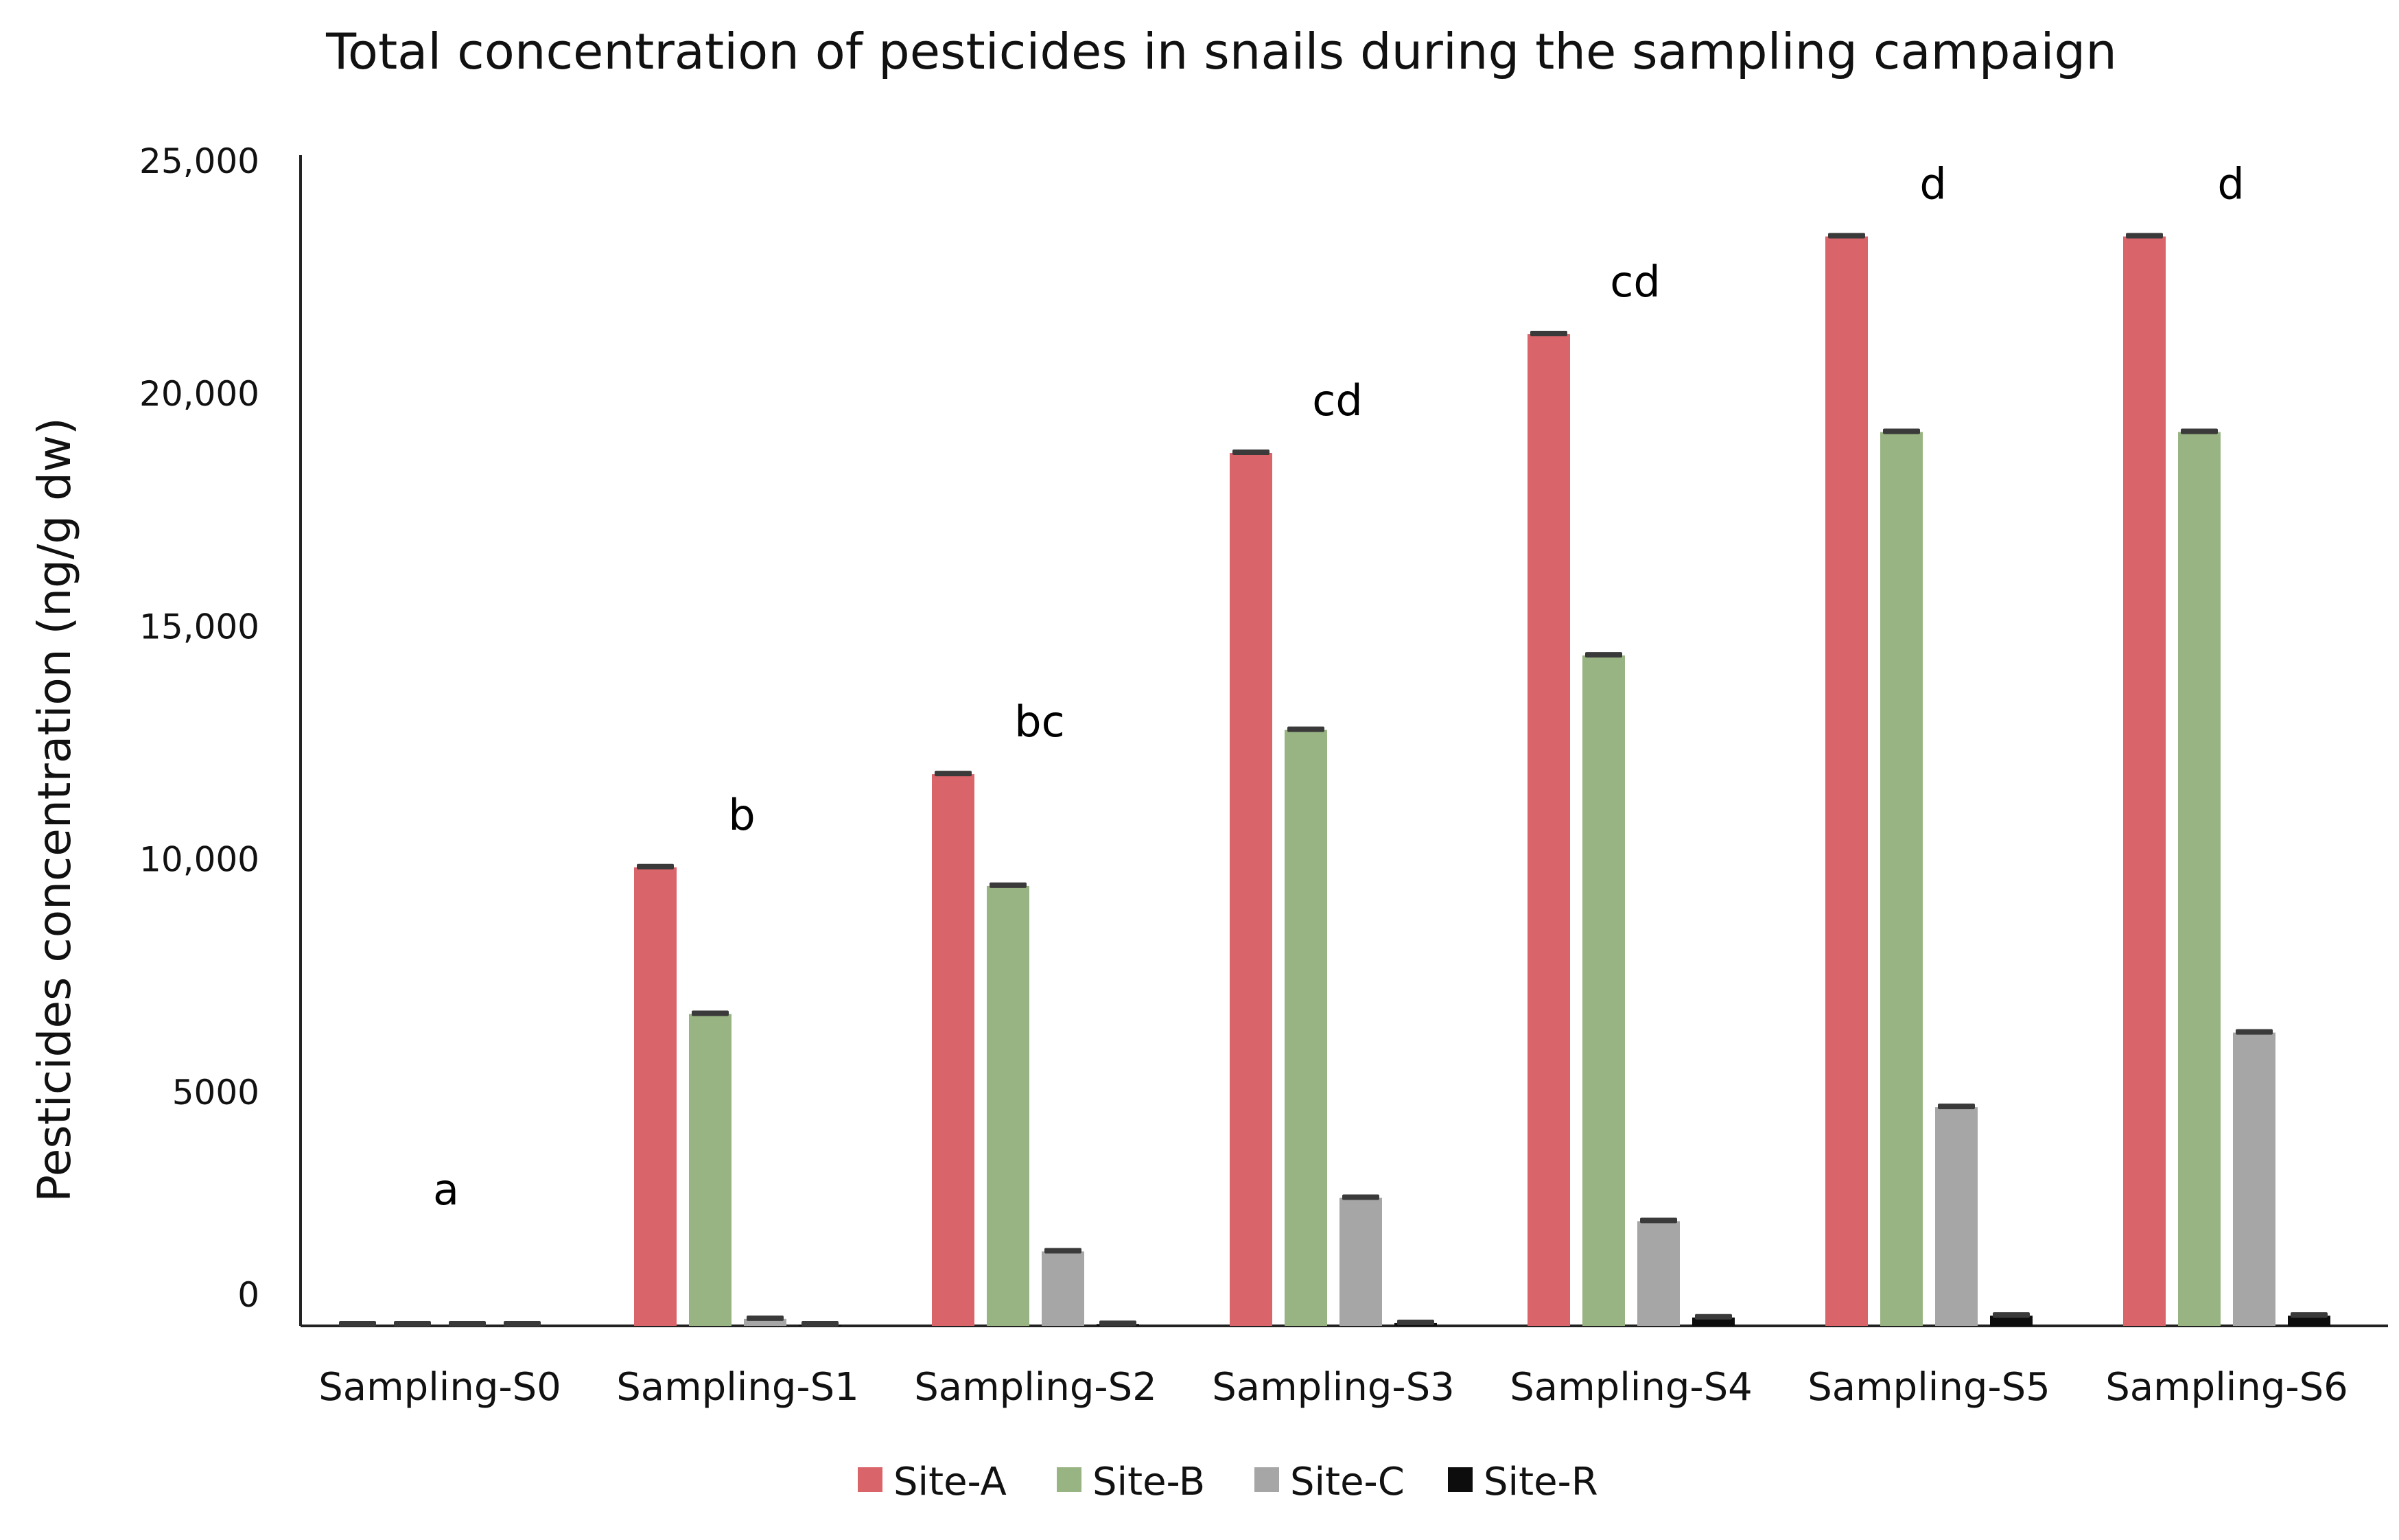 This screenshot has height=1540, width=2399. What do you see at coordinates (1658, 1273) in the screenshot?
I see `bar-site-c-sampling-s4` at bounding box center [1658, 1273].